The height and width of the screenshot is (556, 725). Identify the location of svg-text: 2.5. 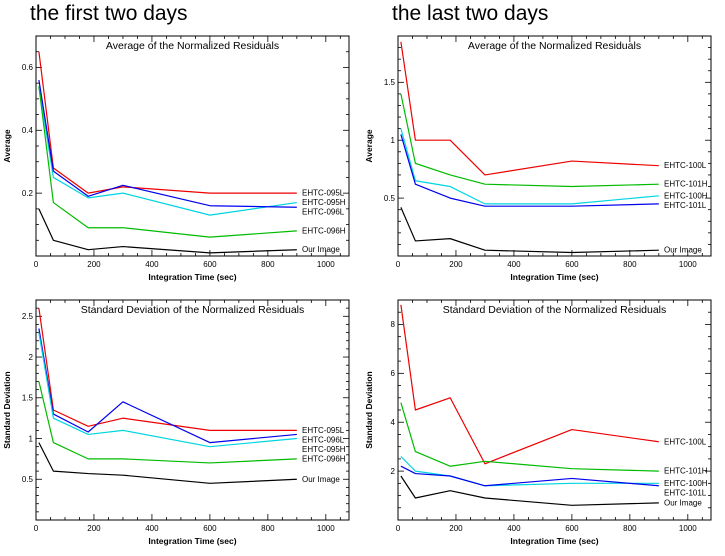
(28, 316).